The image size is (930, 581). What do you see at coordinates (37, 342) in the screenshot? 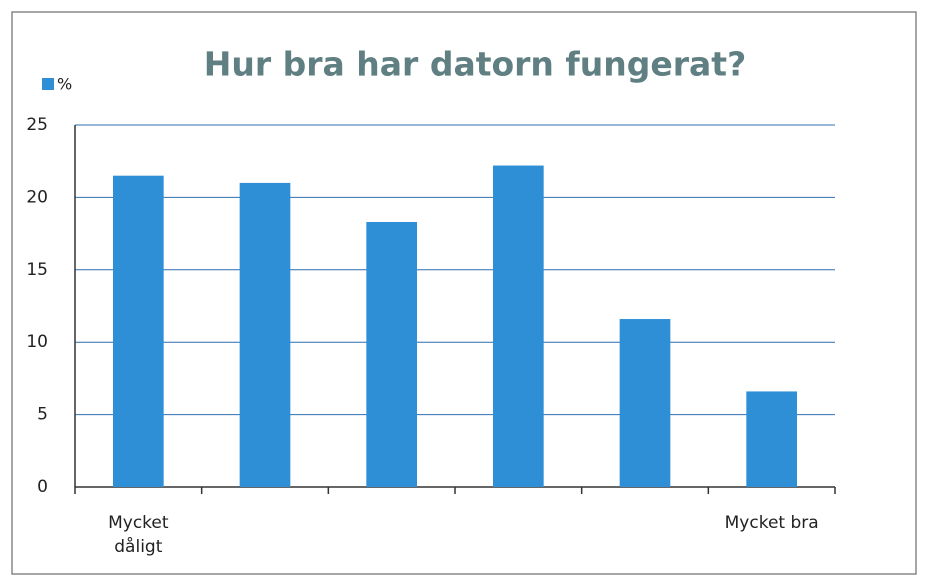
I see `y-tick-label: 10` at bounding box center [37, 342].